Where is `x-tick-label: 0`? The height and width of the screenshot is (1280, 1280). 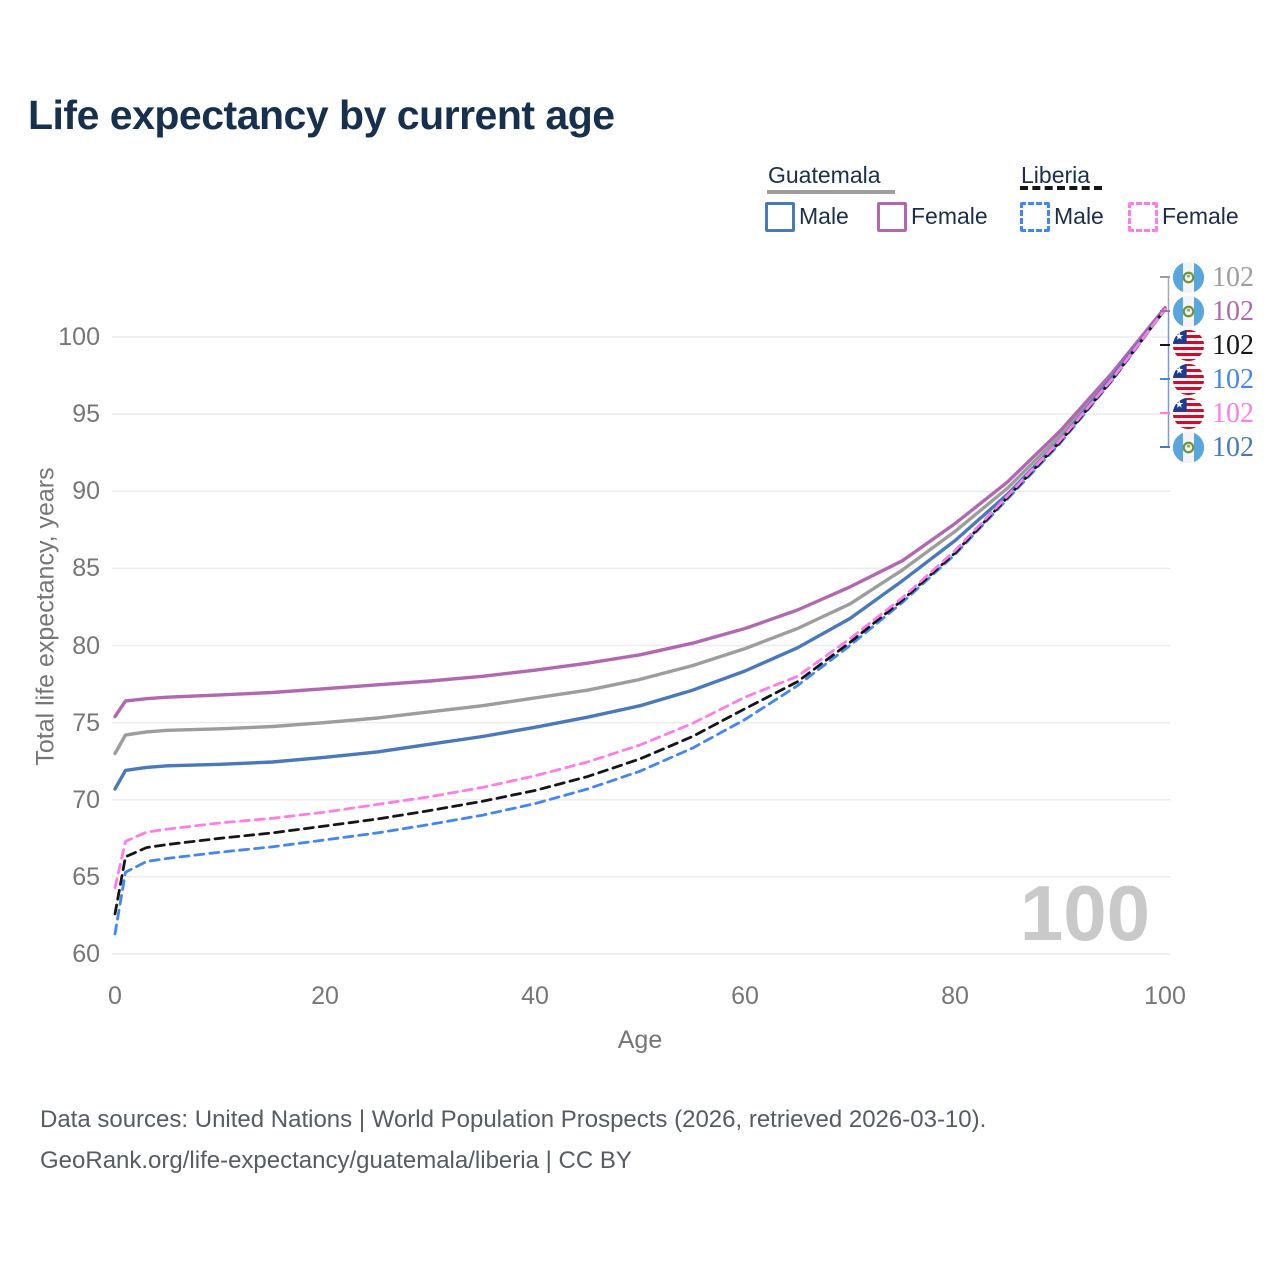
x-tick-label: 0 is located at coordinates (115, 996).